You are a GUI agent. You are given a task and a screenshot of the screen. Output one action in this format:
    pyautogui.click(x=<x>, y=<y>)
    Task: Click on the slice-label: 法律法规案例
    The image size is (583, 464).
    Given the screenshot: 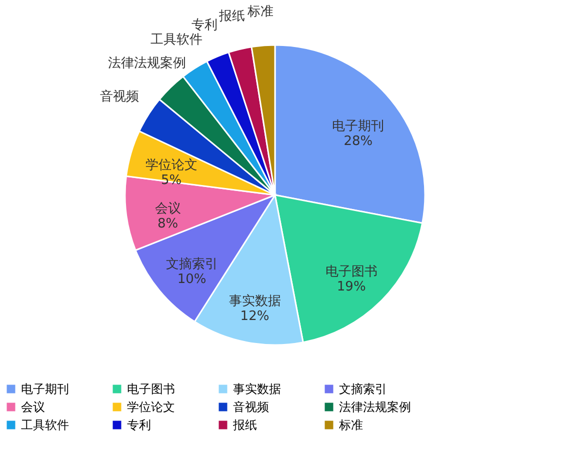 What is the action you would take?
    pyautogui.click(x=147, y=62)
    